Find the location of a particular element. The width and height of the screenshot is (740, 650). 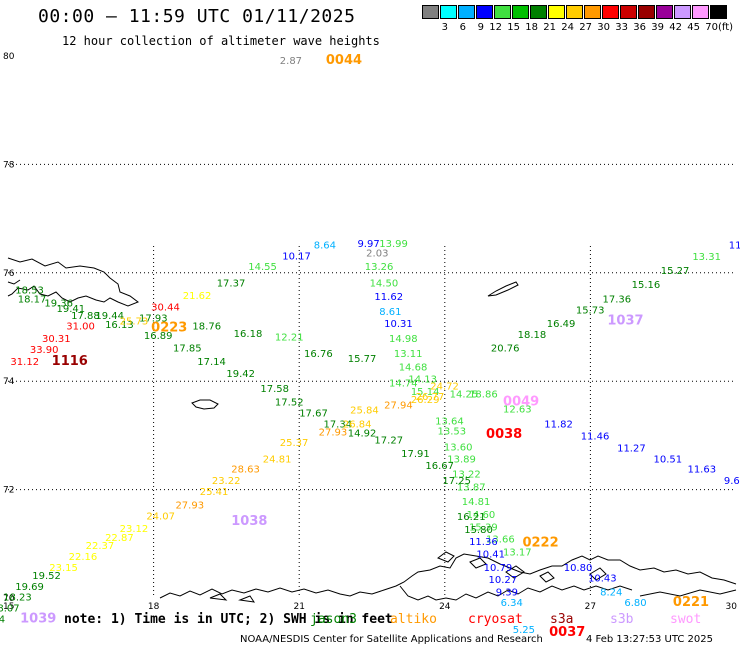

pass-time-label: 1116 is located at coordinates (70, 361).